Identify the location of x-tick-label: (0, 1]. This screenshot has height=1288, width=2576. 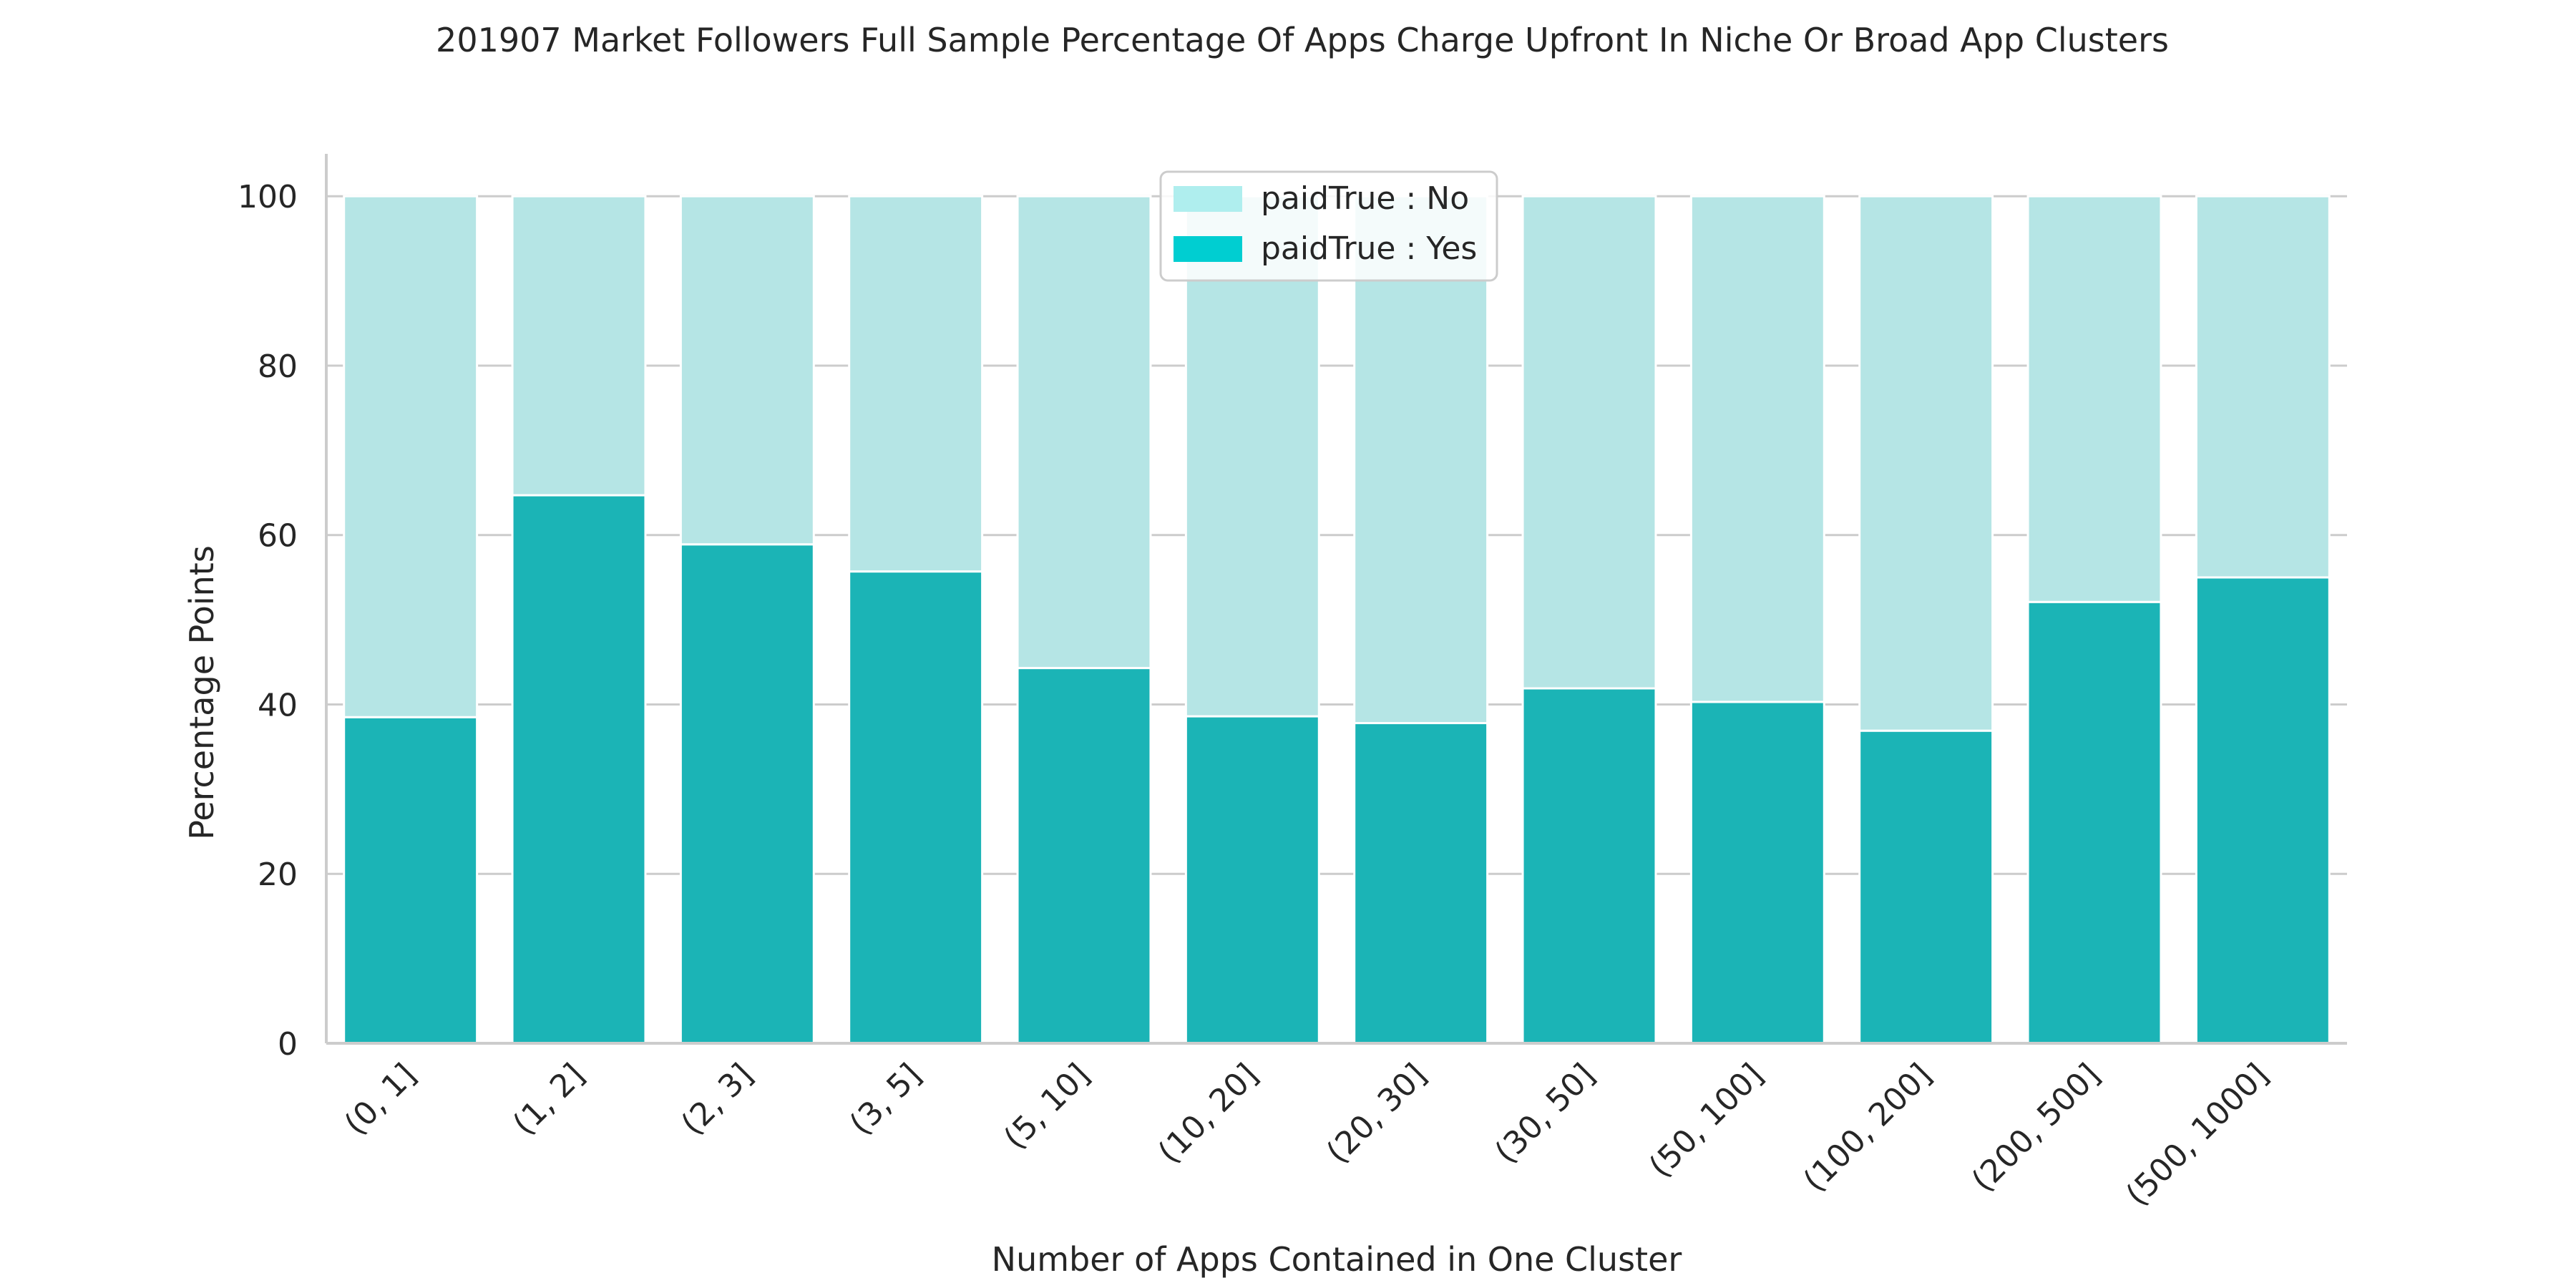
(381, 1100).